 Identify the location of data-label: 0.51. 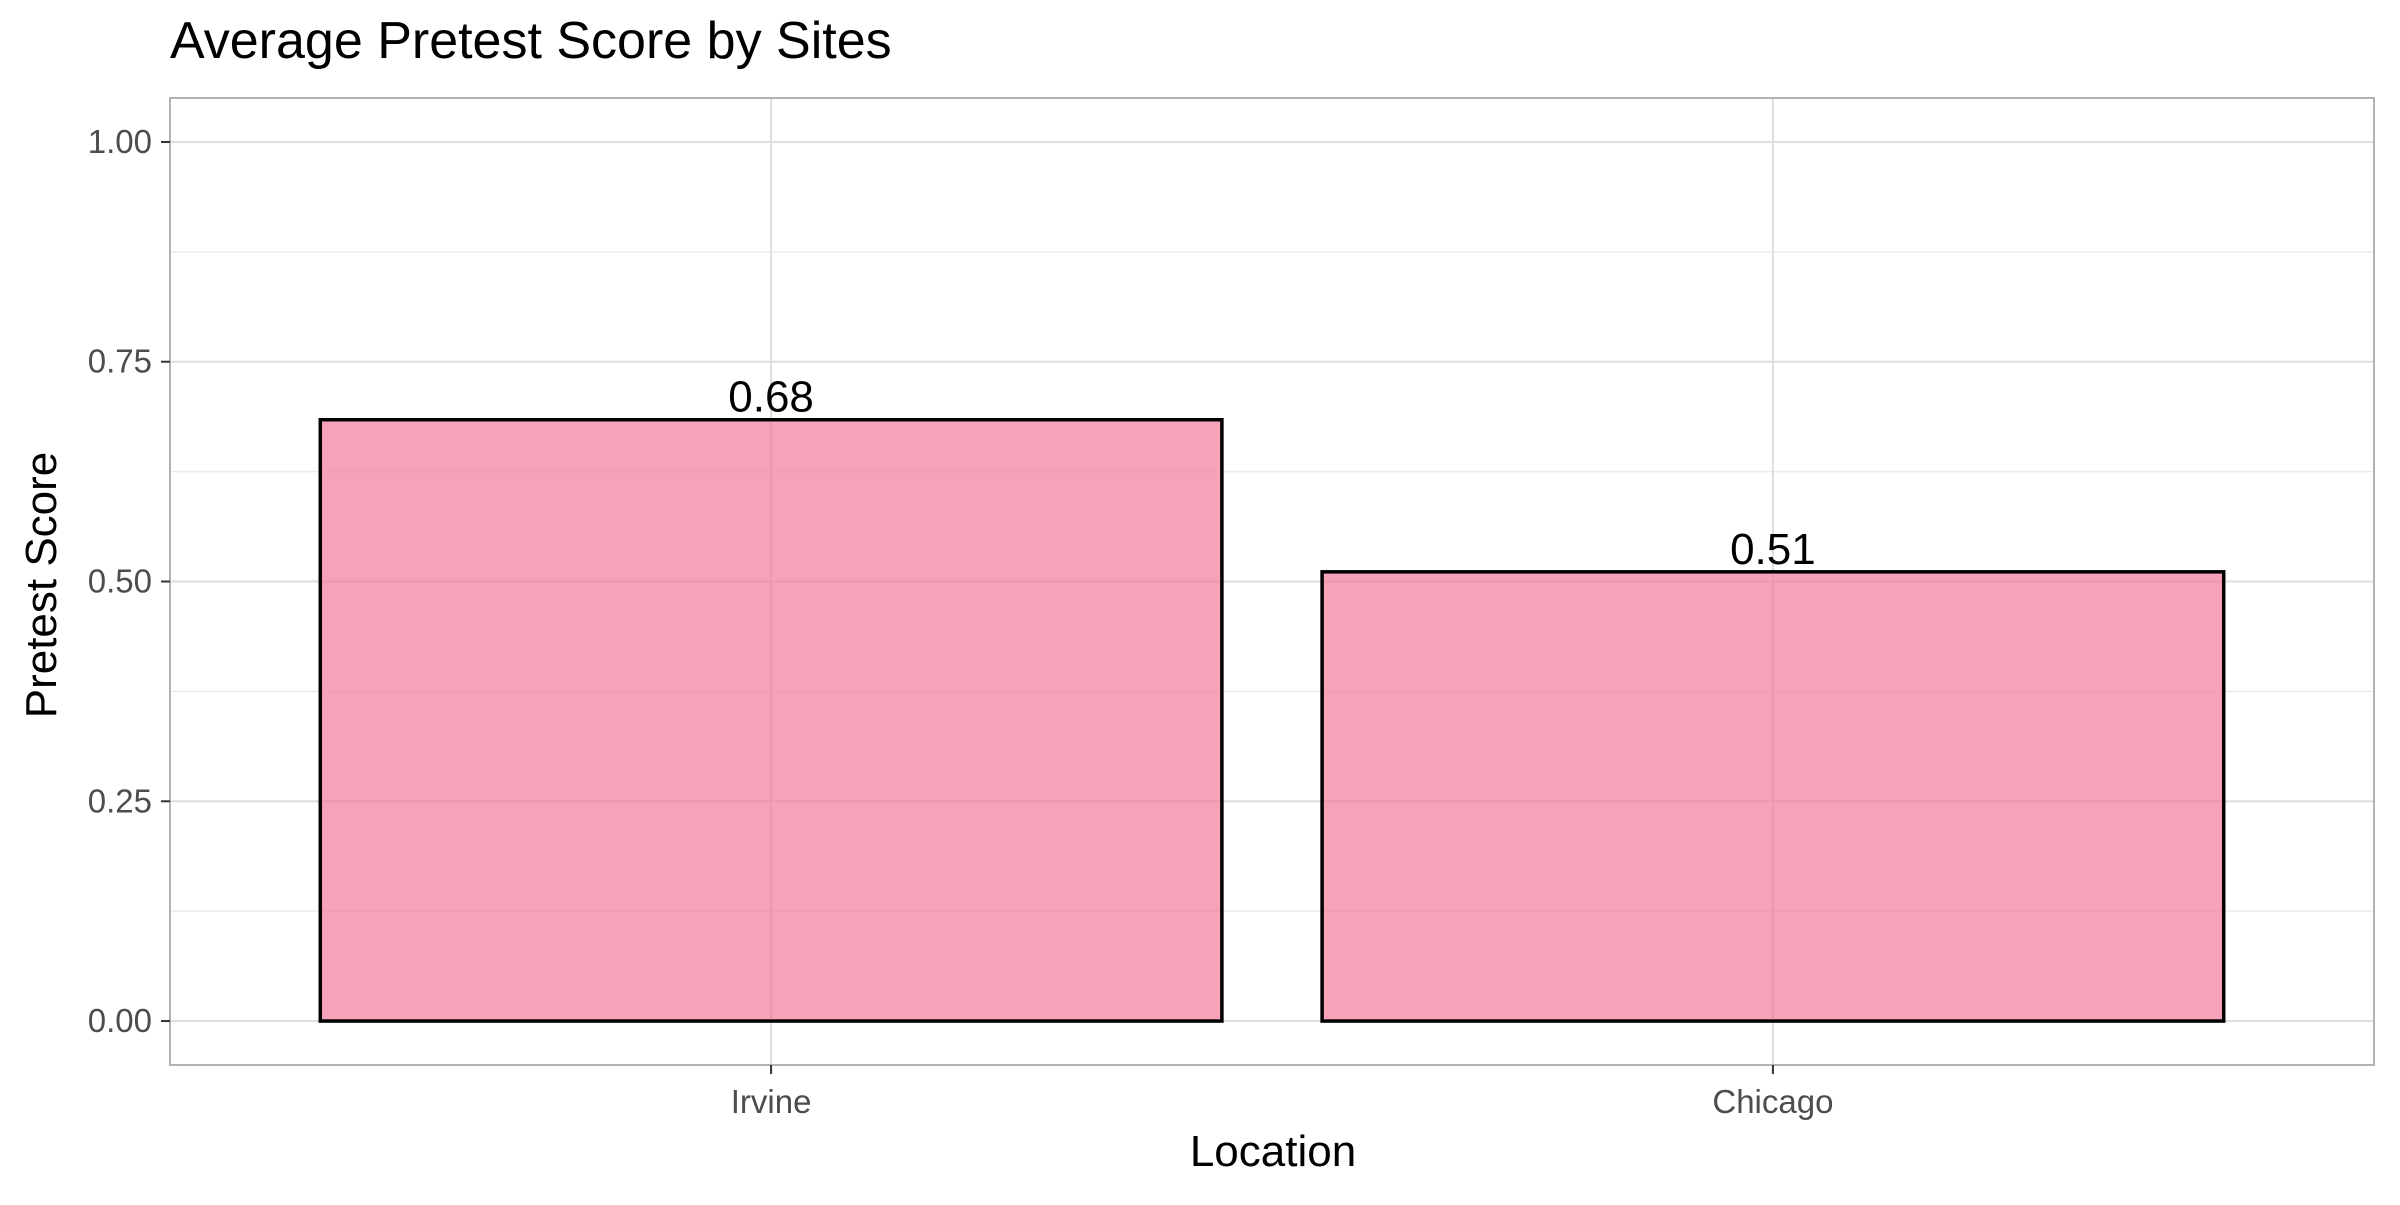
(1773, 549).